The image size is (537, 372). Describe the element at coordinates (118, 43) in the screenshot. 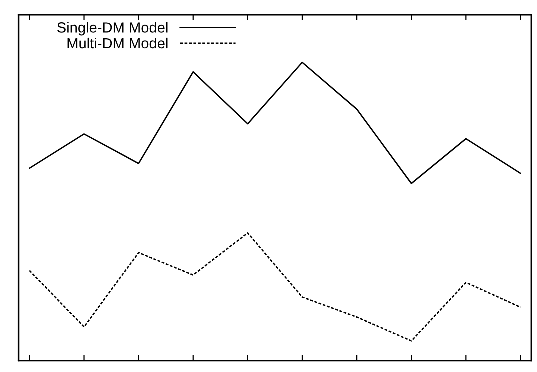

I see `legend-label: Multi-DM Model` at that location.